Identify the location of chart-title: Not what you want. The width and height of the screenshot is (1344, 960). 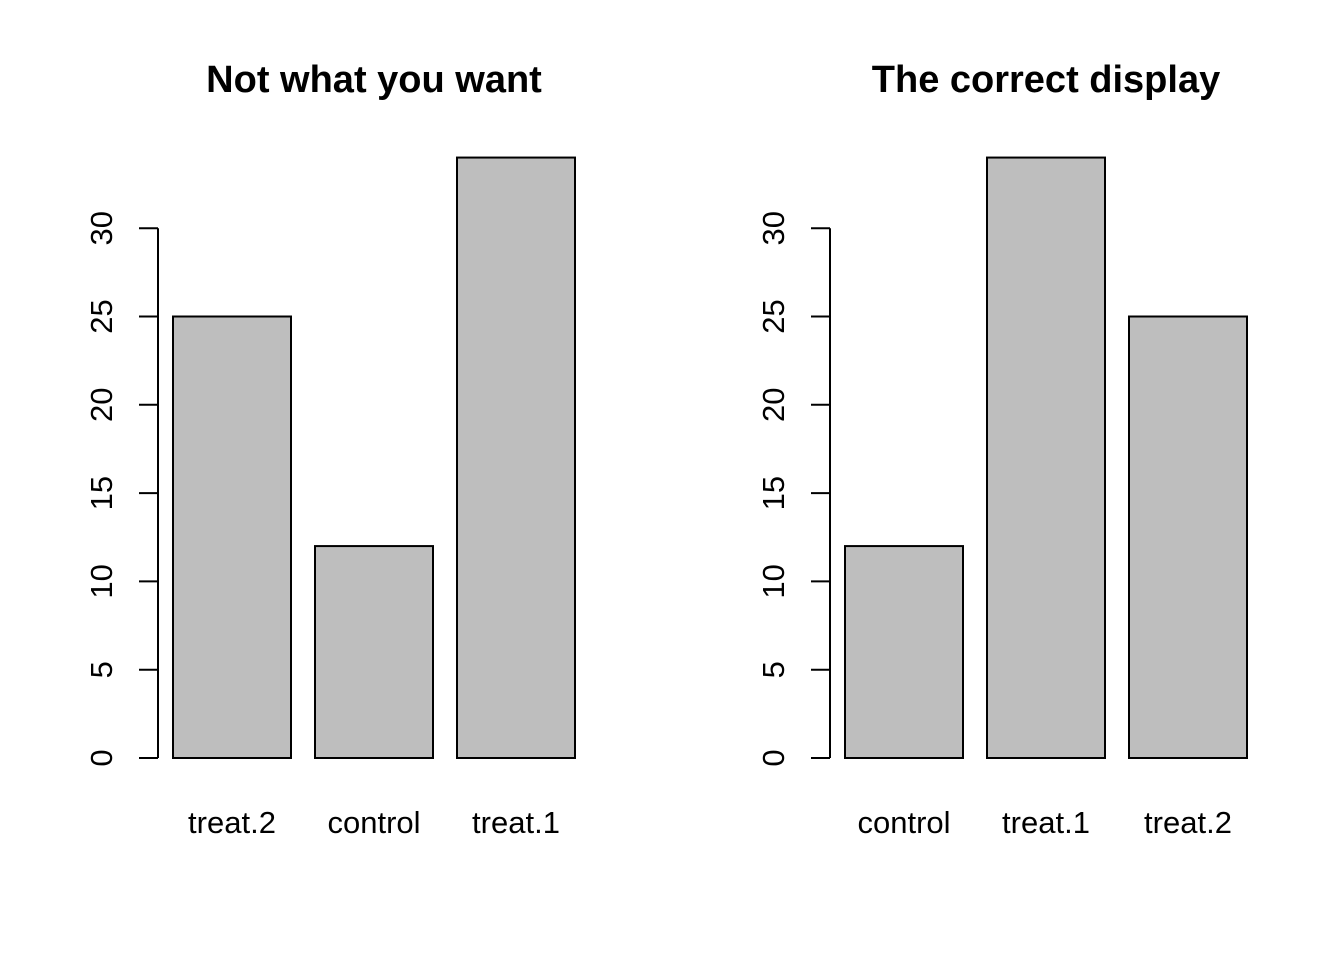
(374, 80).